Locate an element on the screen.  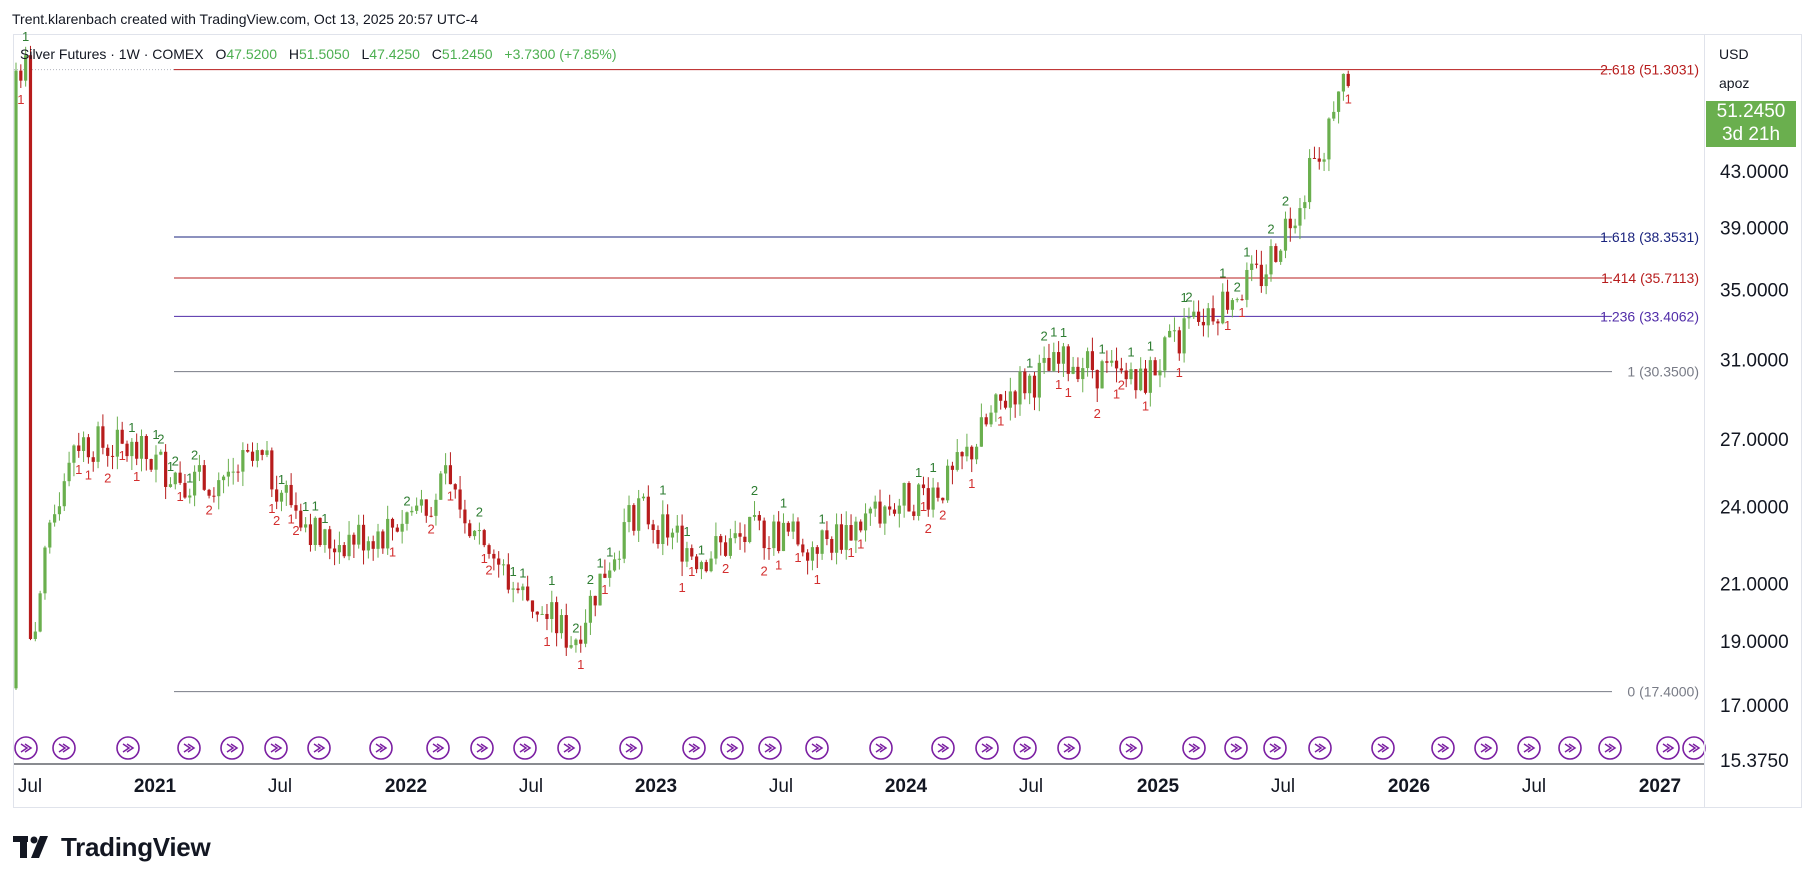
currency-label: USD is located at coordinates (1734, 54).